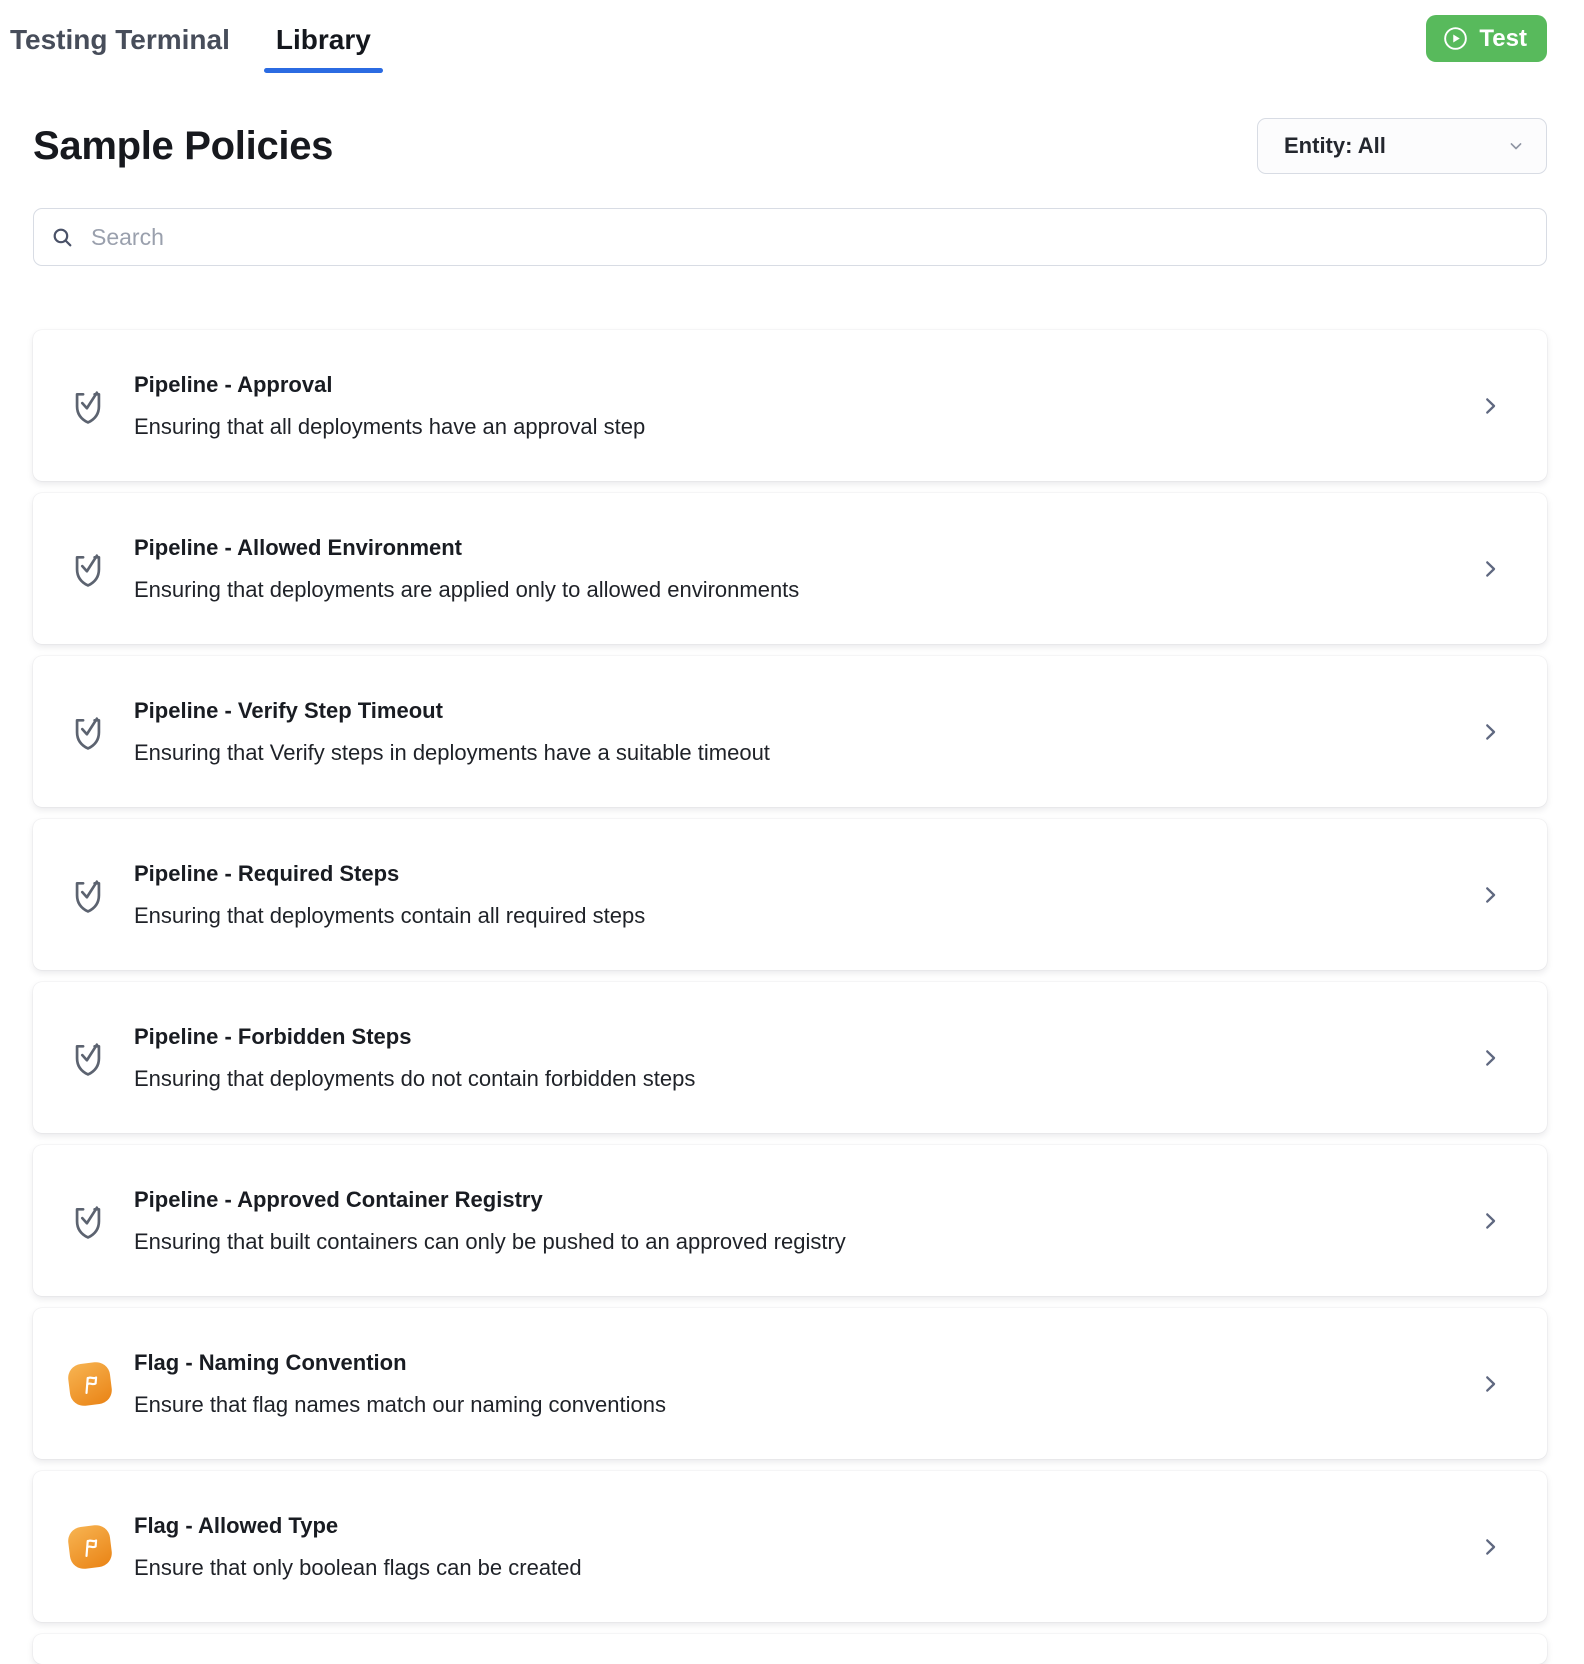 The image size is (1584, 1664). What do you see at coordinates (270, 1362) in the screenshot?
I see `policy-title: Flag - Naming Convention` at bounding box center [270, 1362].